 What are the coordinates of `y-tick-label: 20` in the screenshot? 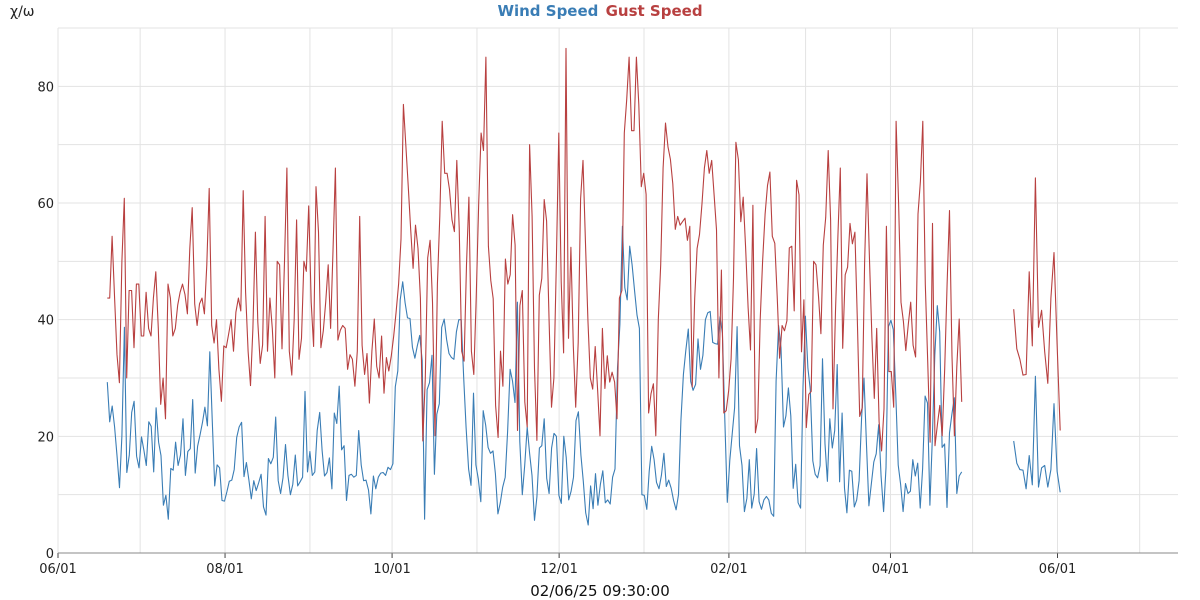 It's located at (45, 437).